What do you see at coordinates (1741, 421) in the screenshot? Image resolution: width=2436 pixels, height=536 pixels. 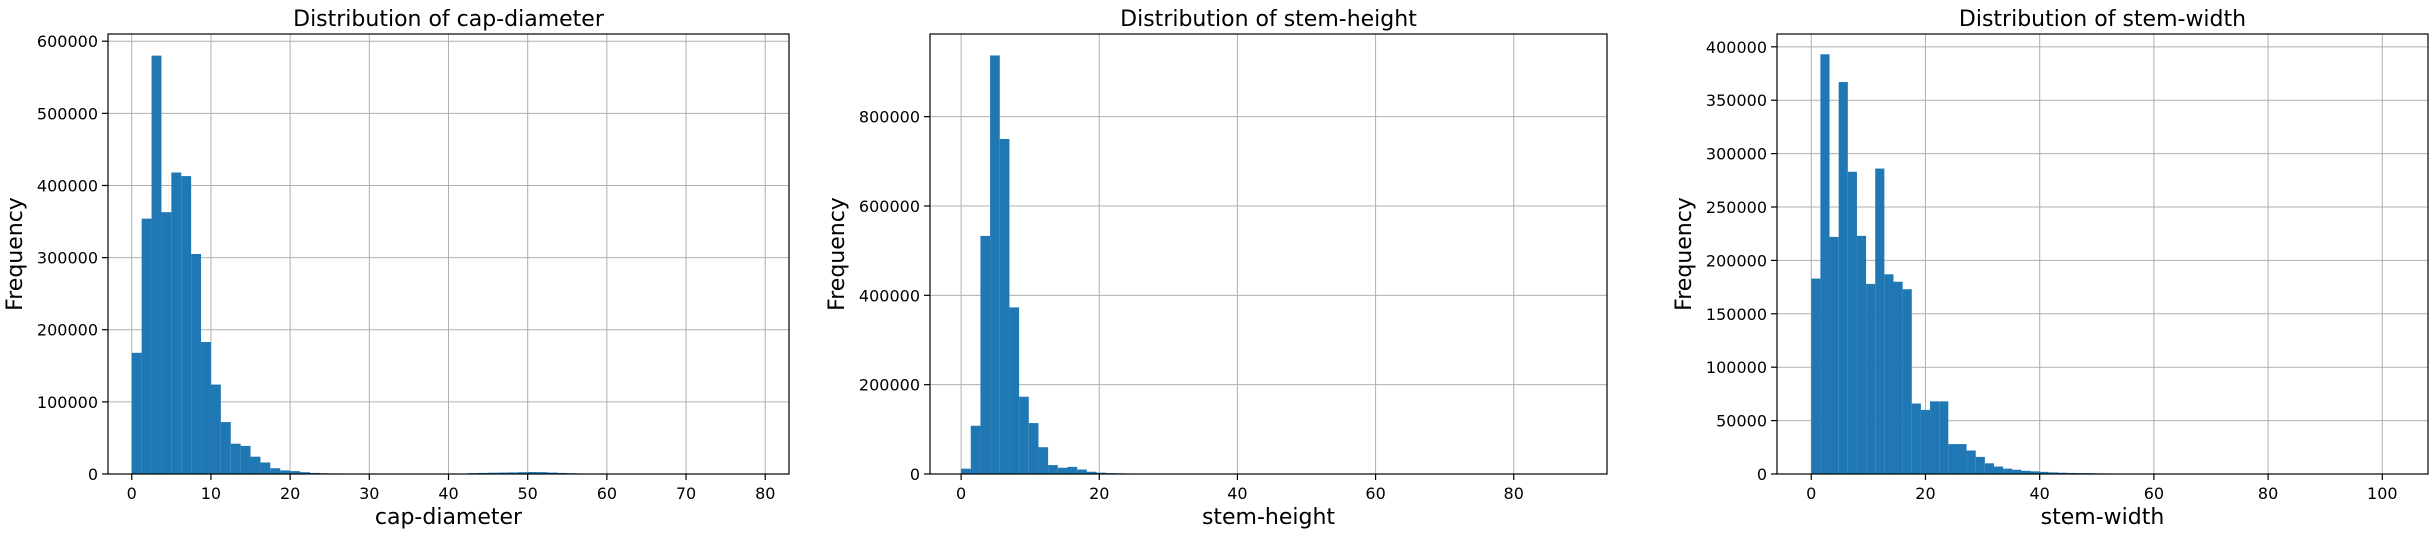 I see `y-tick-label: 50000` at bounding box center [1741, 421].